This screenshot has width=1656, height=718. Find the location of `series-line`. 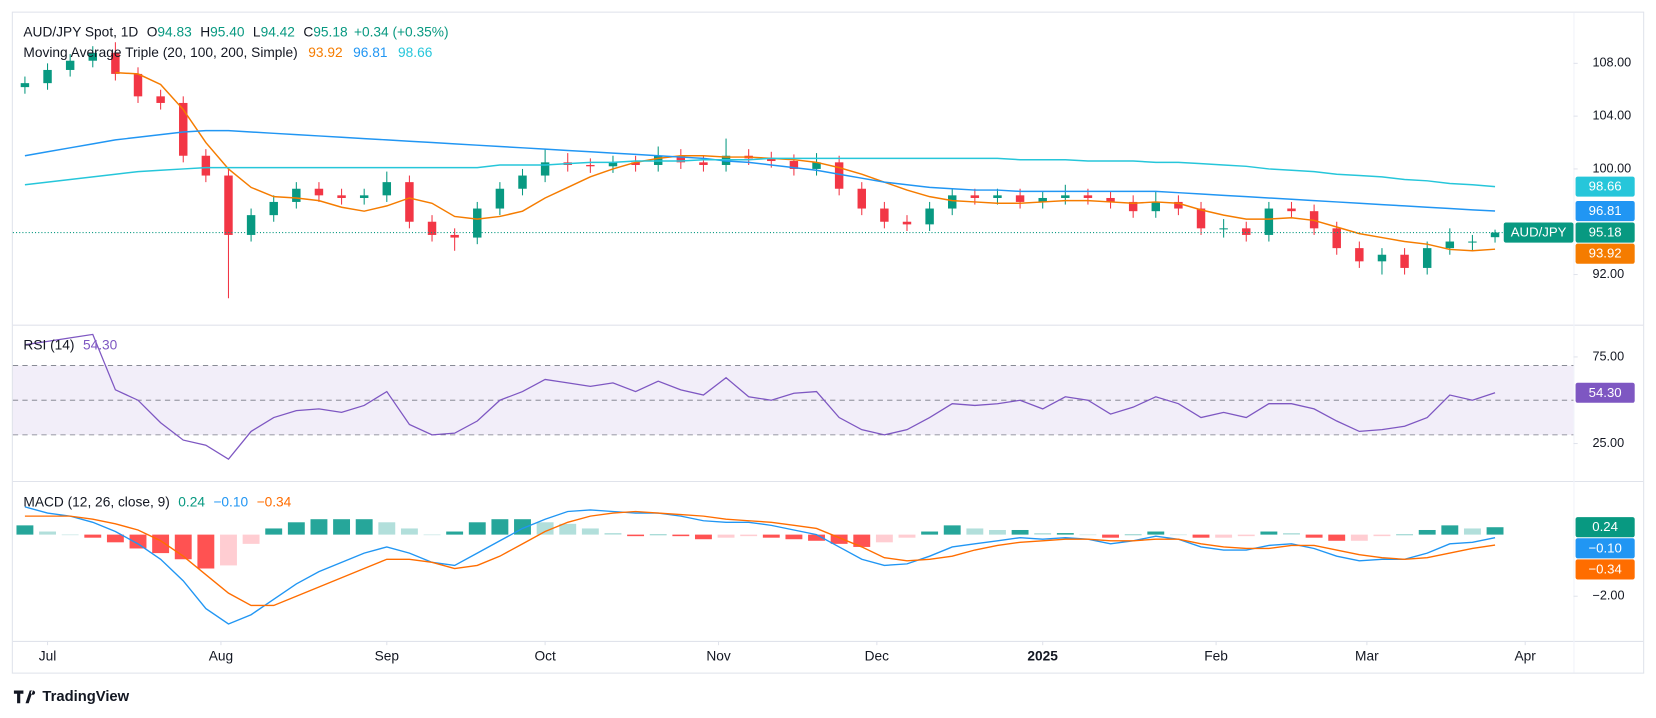

series-line is located at coordinates (760, 565).